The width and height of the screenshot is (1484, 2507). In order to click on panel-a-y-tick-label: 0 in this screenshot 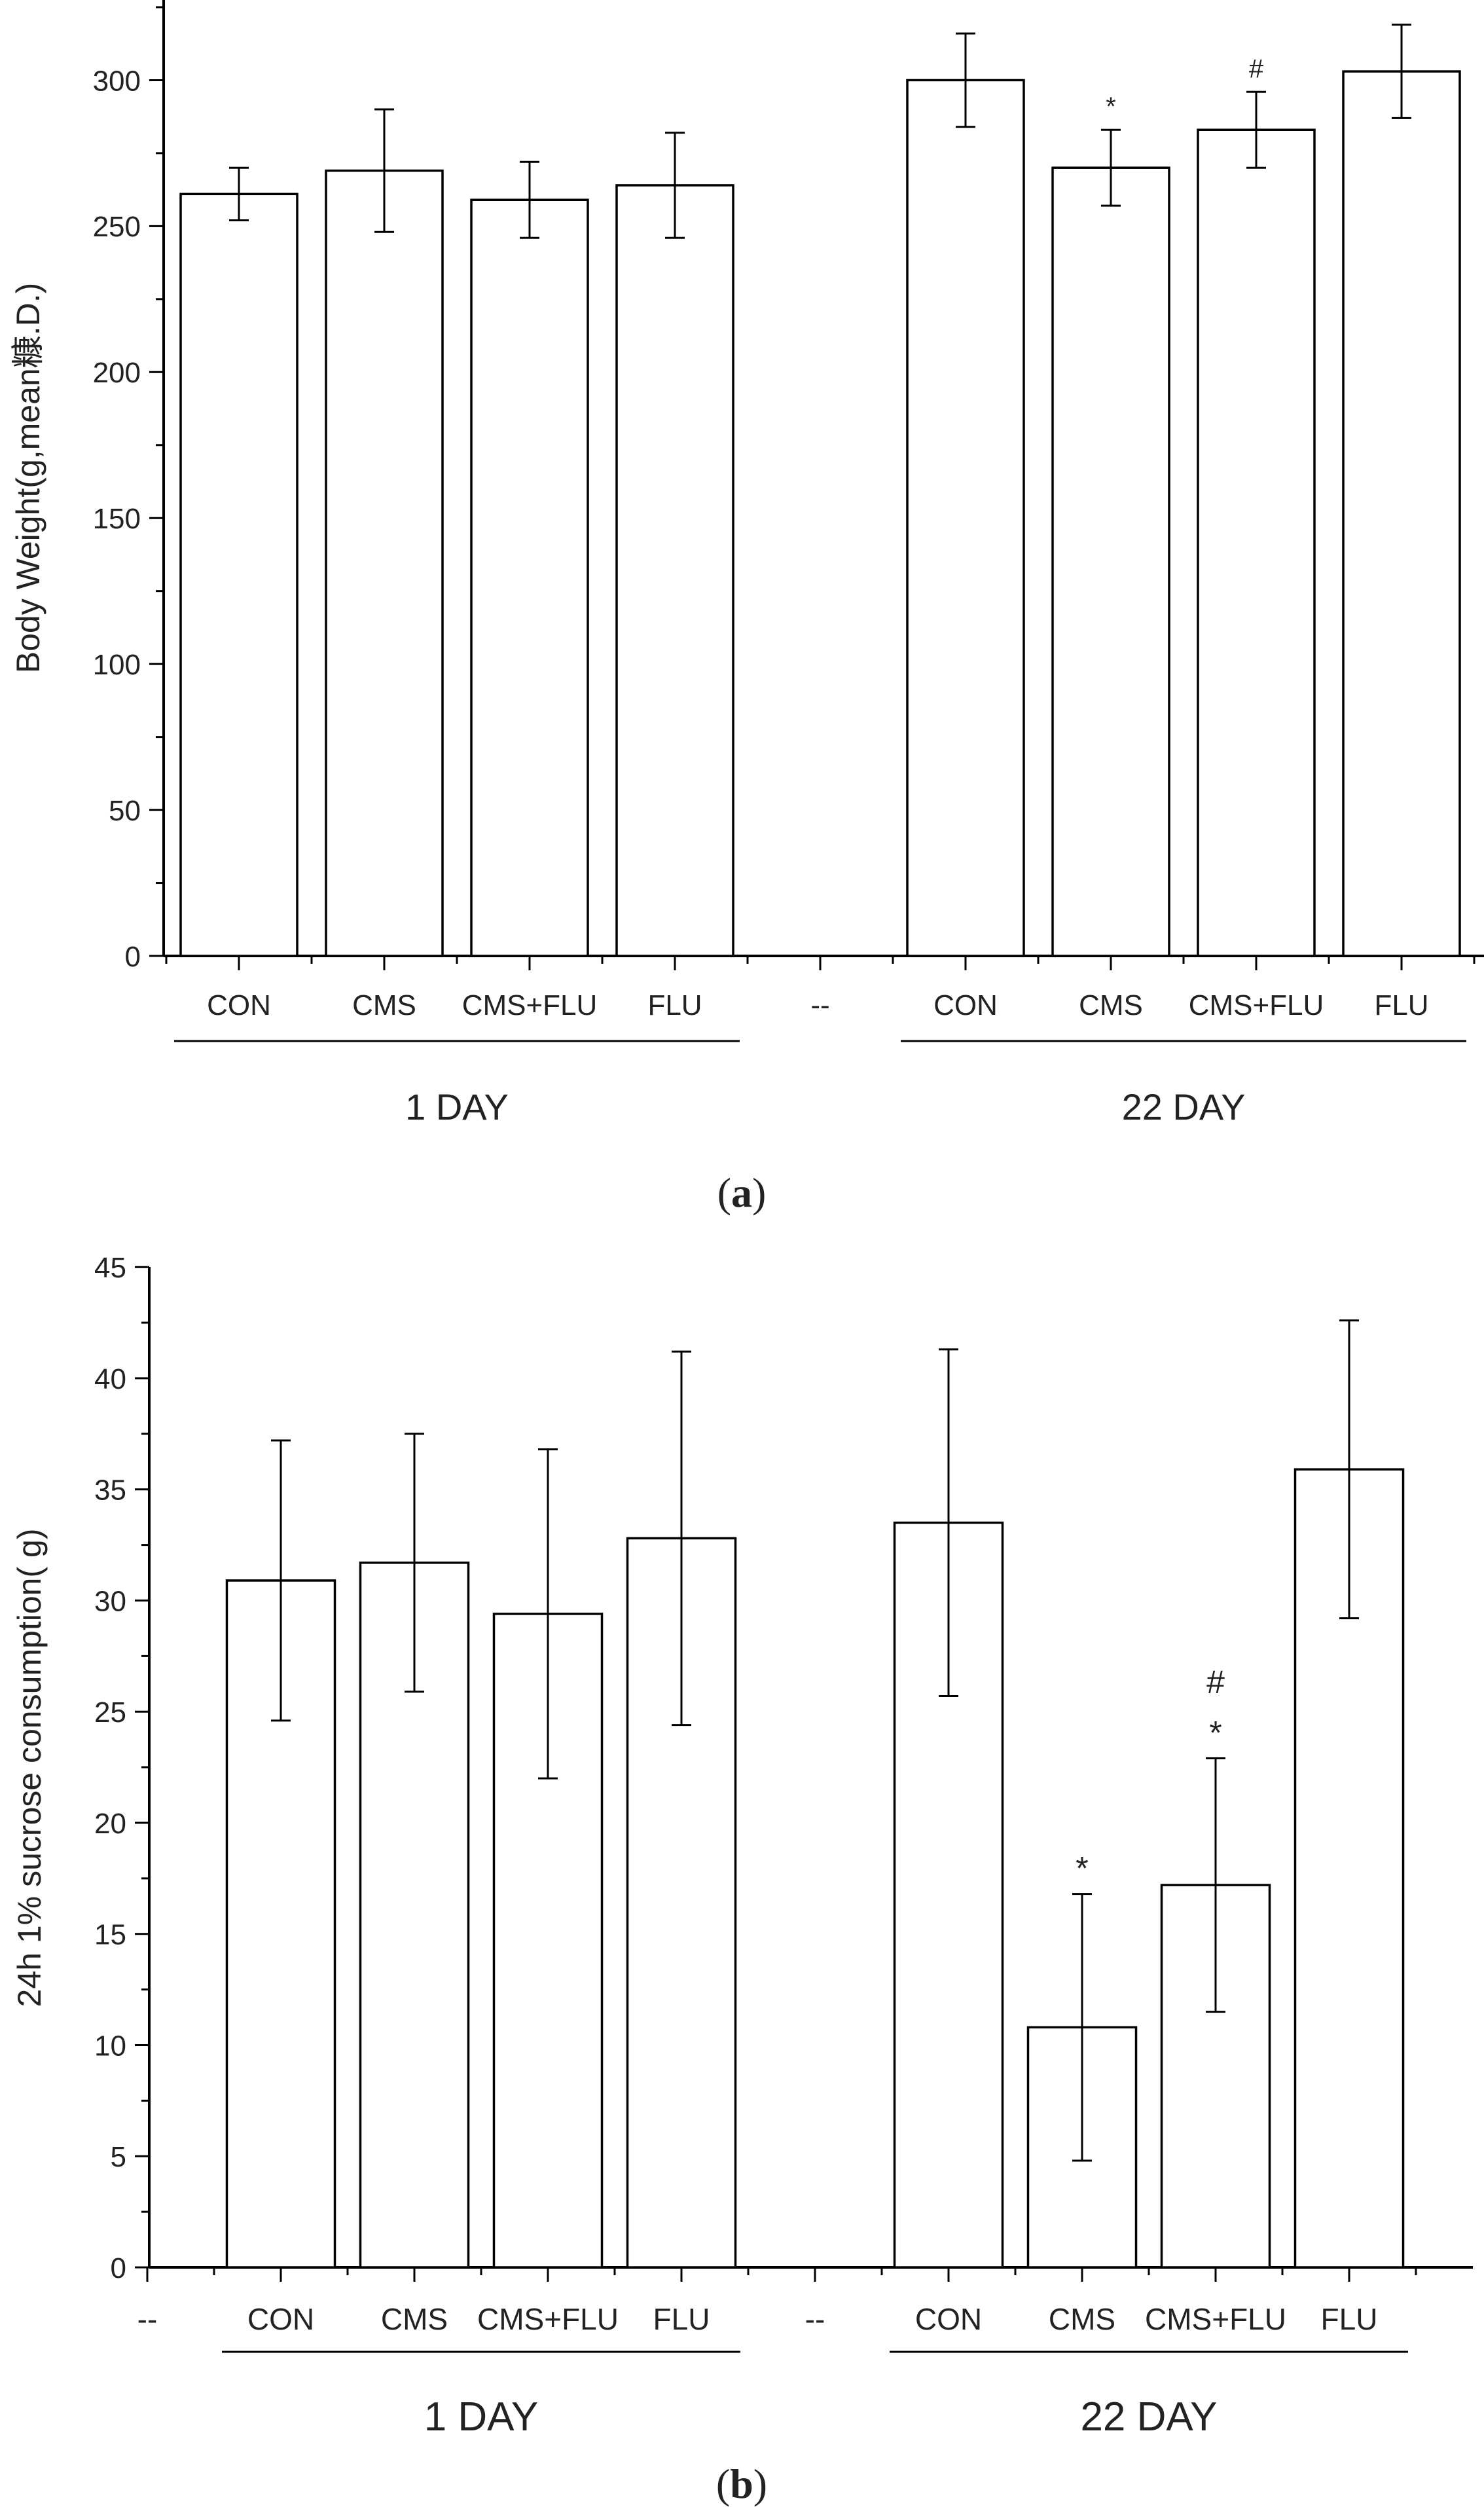, I will do `click(133, 957)`.